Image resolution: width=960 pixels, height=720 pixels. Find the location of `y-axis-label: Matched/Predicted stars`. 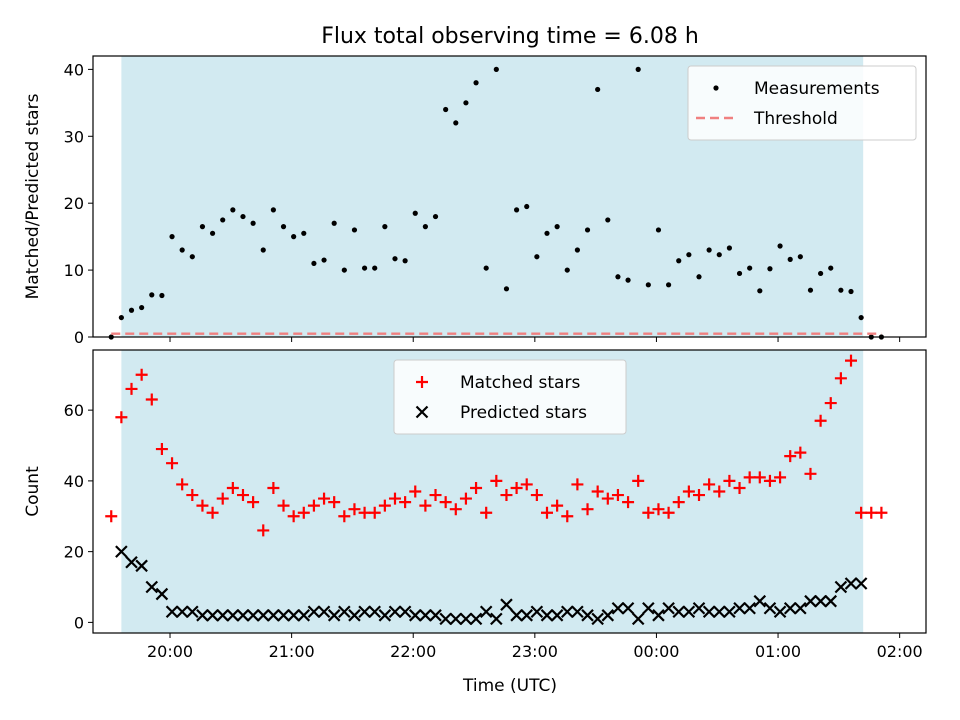

y-axis-label: Matched/Predicted stars is located at coordinates (33, 196).